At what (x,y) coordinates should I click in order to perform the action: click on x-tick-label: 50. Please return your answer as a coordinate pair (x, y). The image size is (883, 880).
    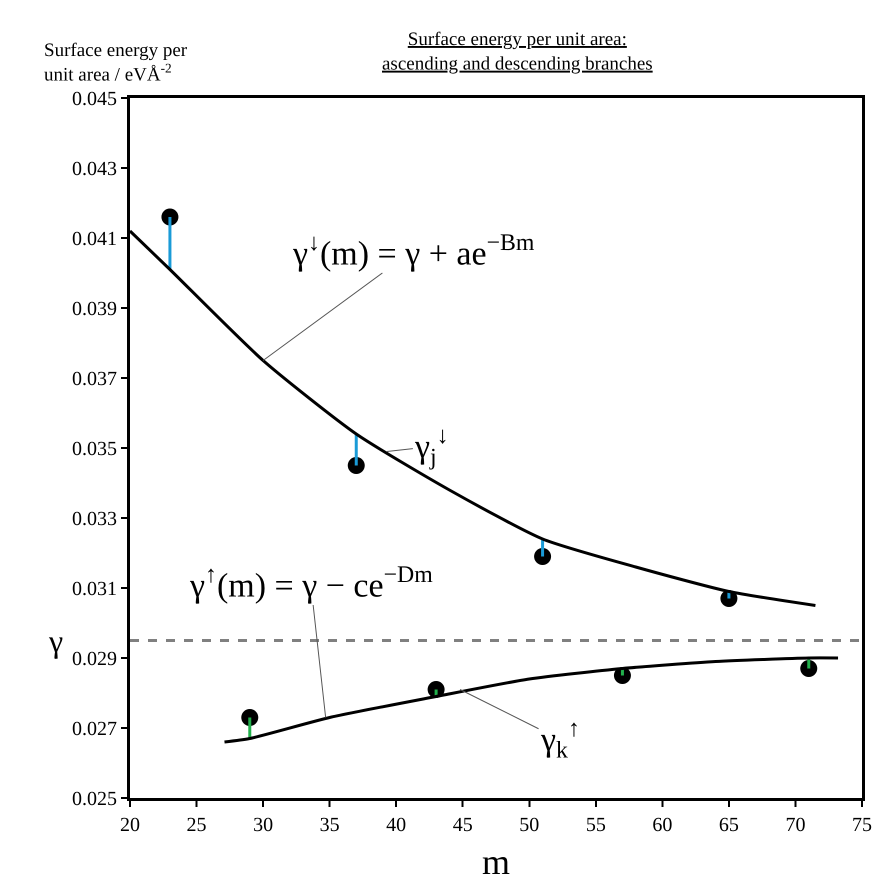
    Looking at the image, I should click on (529, 825).